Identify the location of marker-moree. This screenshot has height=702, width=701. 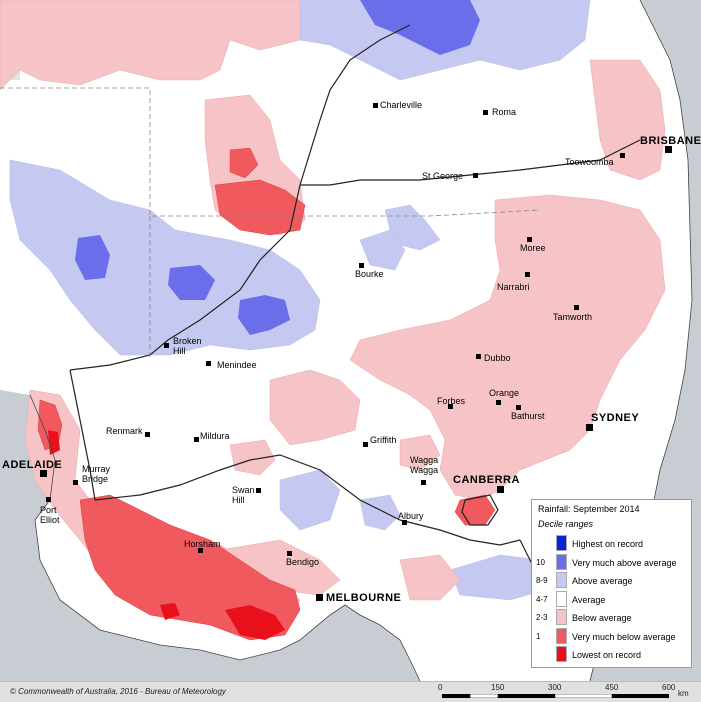
(529, 239).